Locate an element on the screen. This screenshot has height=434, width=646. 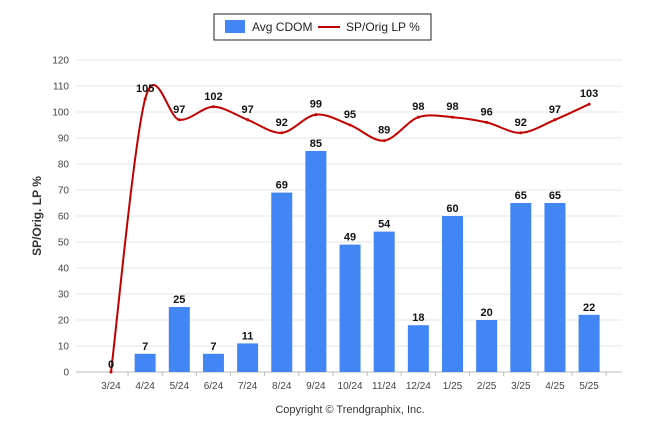
y-tick-label: 40 is located at coordinates (64, 269).